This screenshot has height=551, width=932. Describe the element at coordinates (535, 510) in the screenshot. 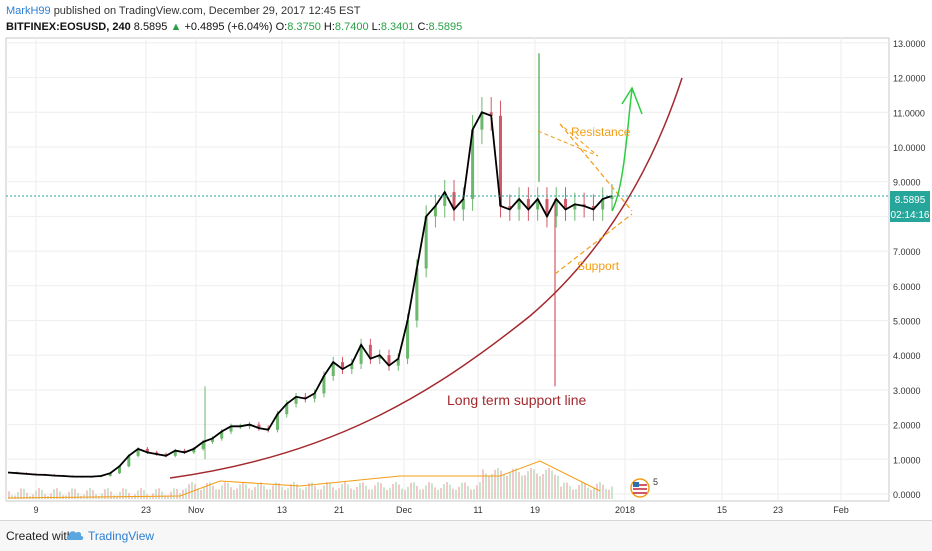

I see `x-tick-label: 19` at that location.